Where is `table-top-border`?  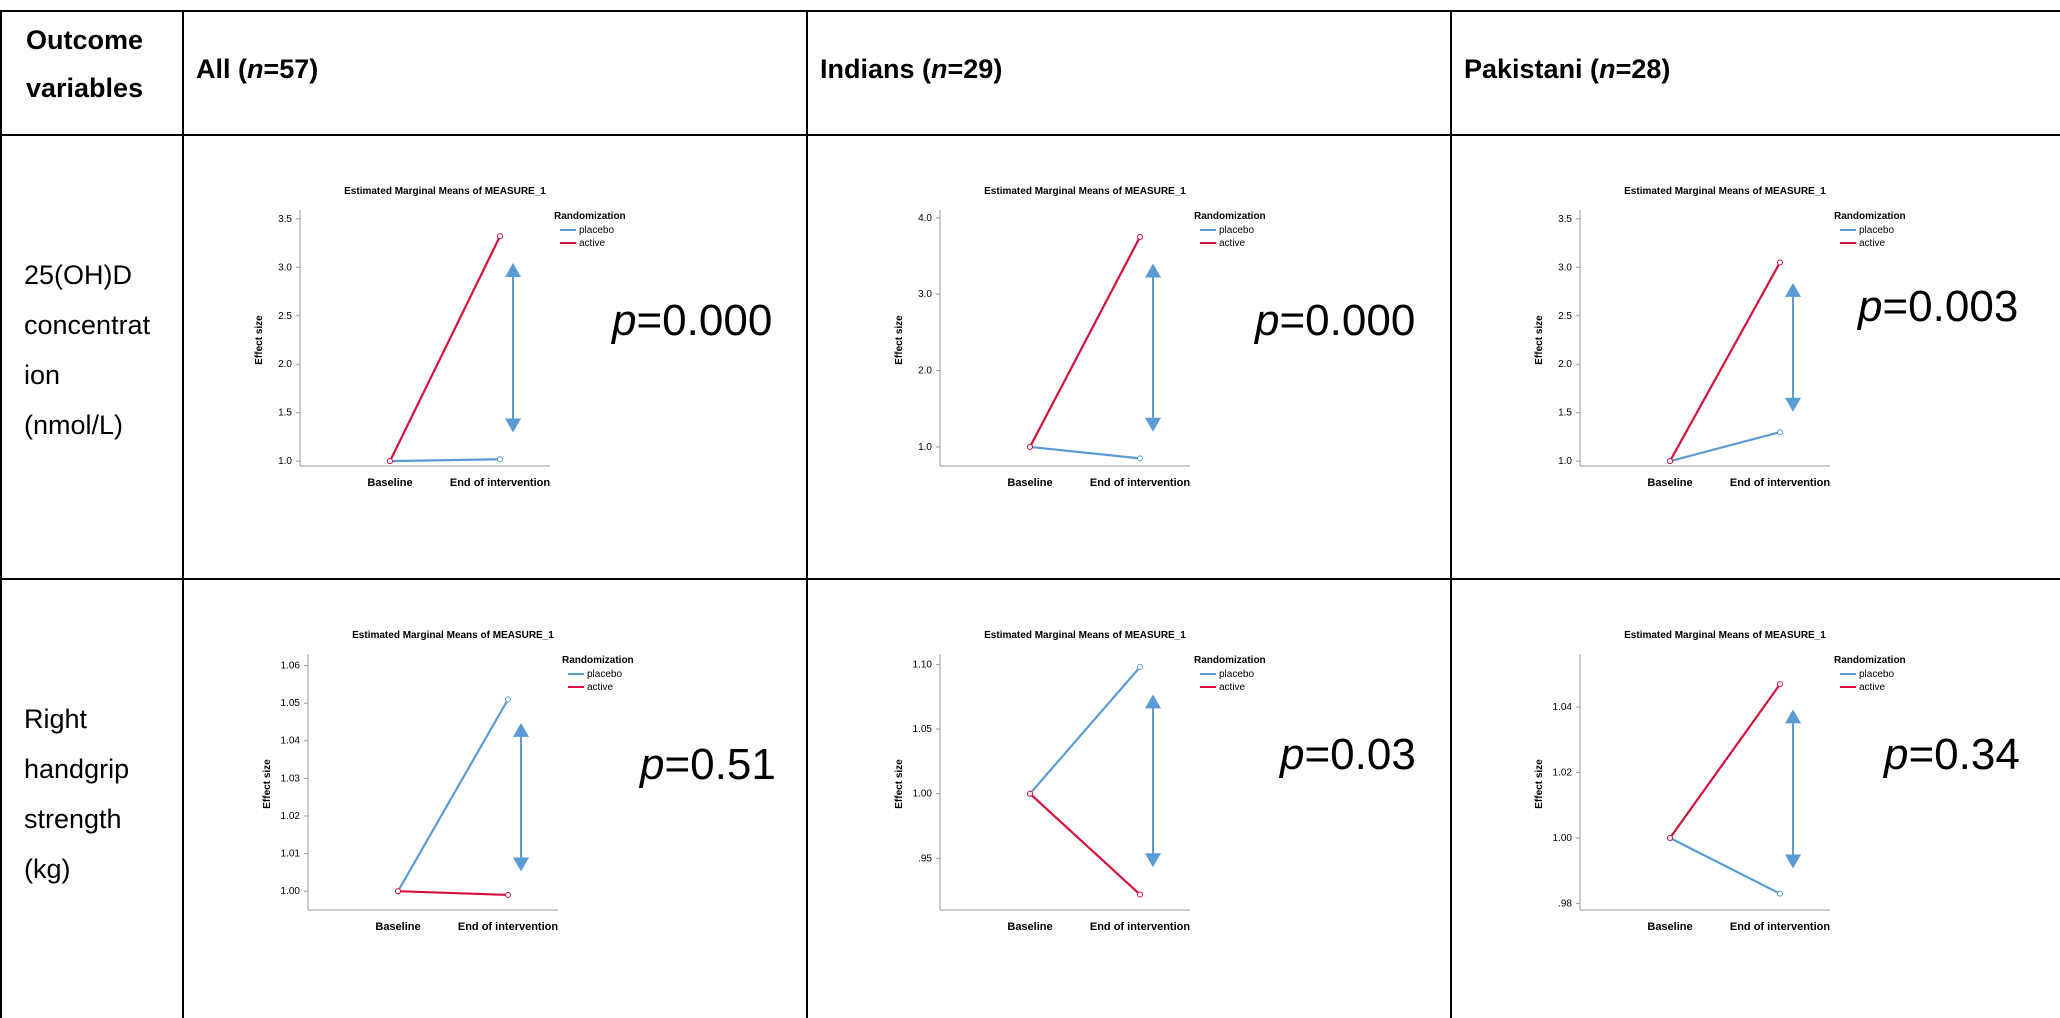 table-top-border is located at coordinates (1030, 11).